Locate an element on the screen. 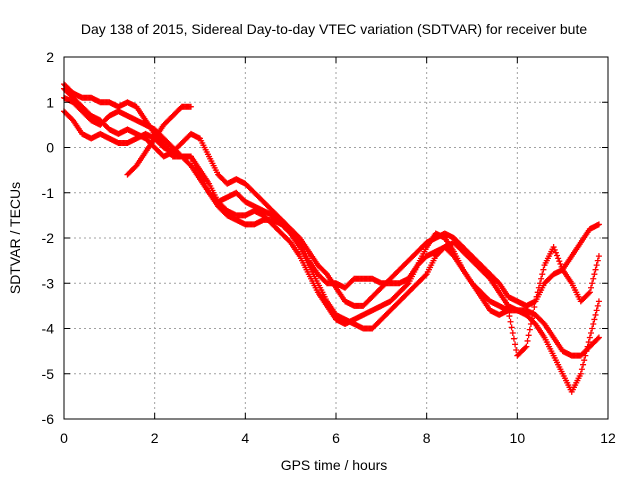 This screenshot has height=480, width=640. y-tick-label: -6 is located at coordinates (48, 419).